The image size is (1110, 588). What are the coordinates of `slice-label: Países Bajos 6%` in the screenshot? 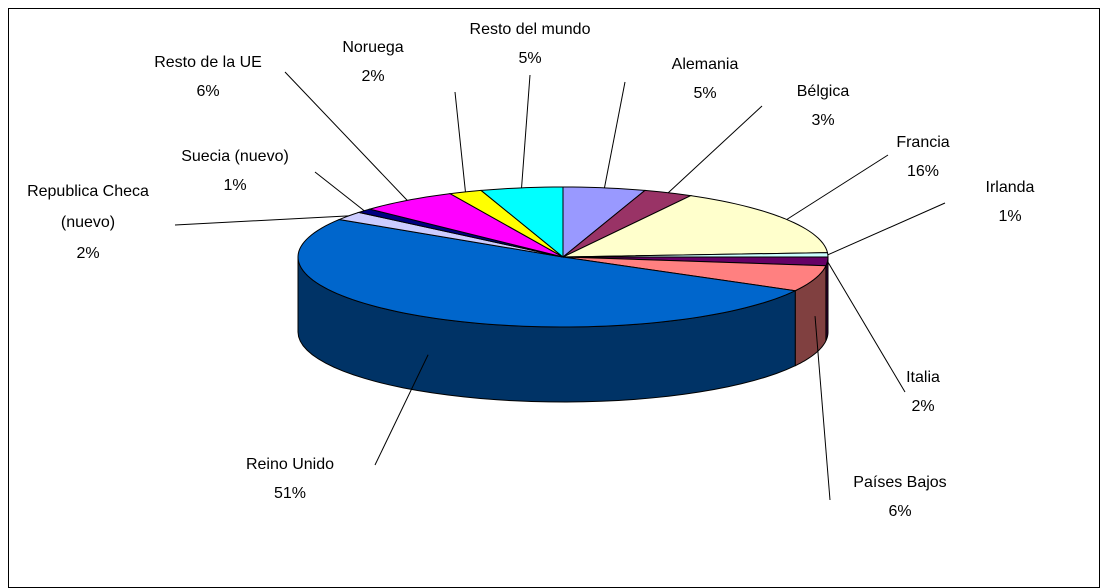 It's located at (900, 497).